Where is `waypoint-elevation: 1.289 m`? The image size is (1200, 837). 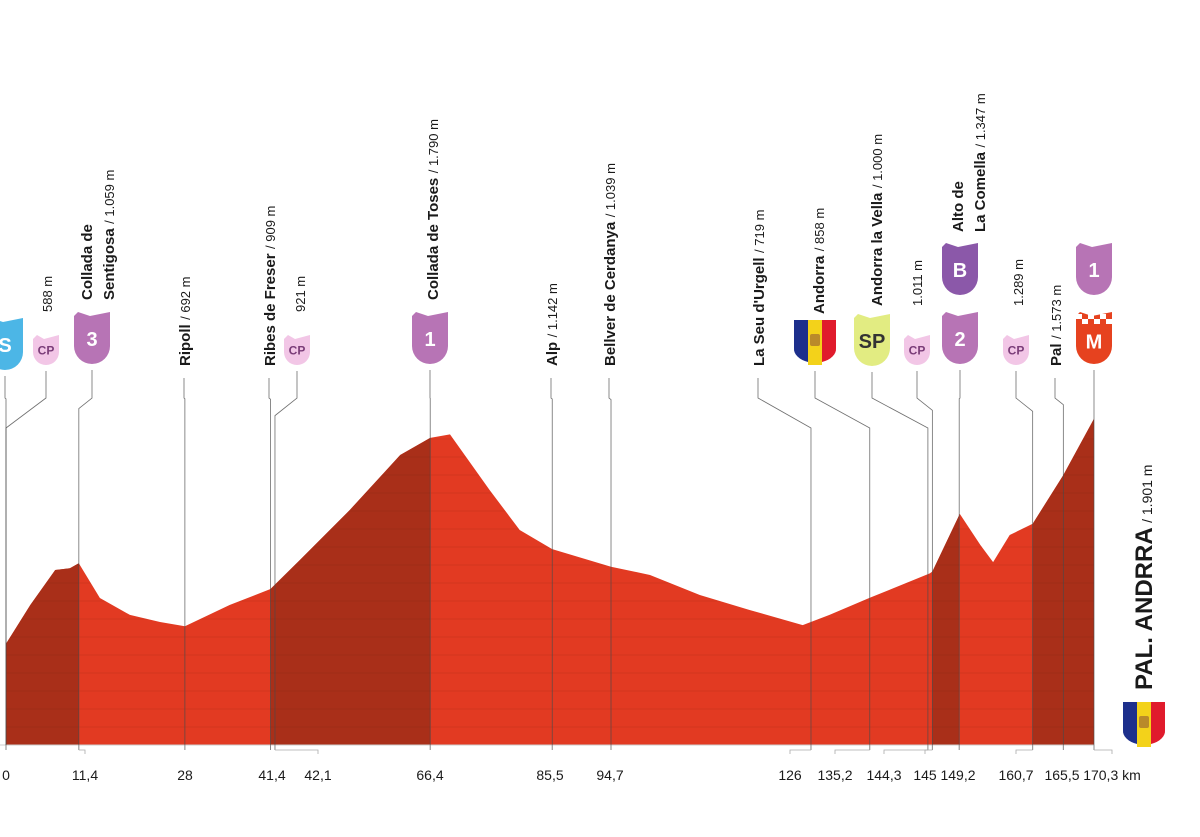 waypoint-elevation: 1.289 m is located at coordinates (1018, 282).